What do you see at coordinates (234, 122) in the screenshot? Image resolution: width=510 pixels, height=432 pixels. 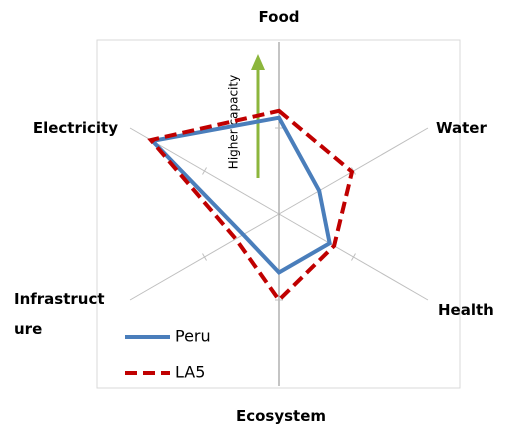 I see `annotation: Higher capacity` at bounding box center [234, 122].